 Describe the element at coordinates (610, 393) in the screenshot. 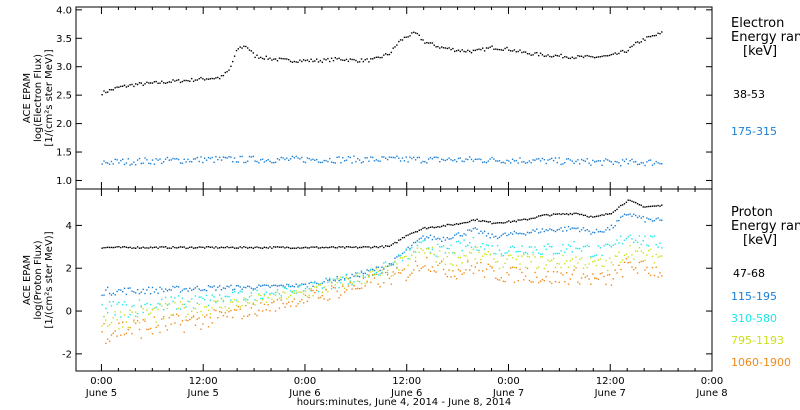

I see `x-tick-date-label: June 7` at that location.